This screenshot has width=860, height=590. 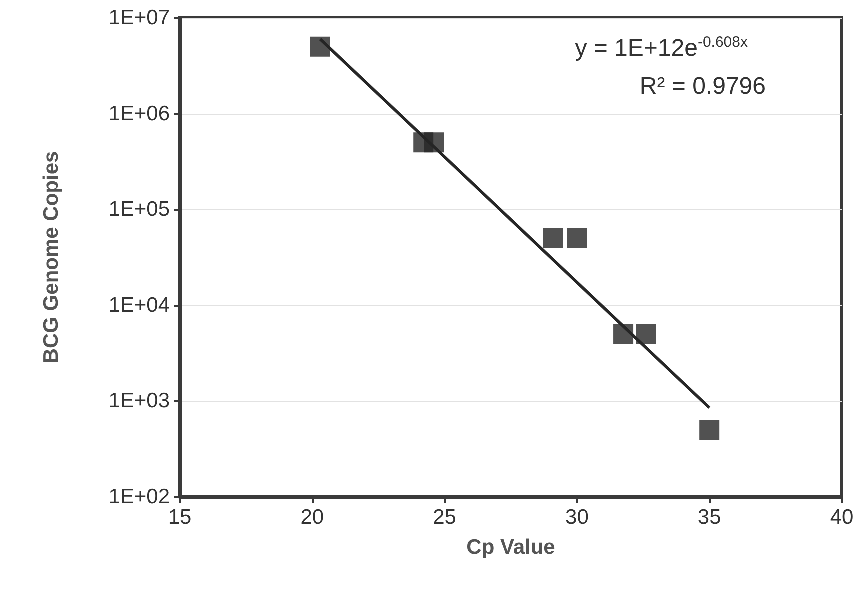 What do you see at coordinates (139, 210) in the screenshot?
I see `y-tick-label: 1E+05` at bounding box center [139, 210].